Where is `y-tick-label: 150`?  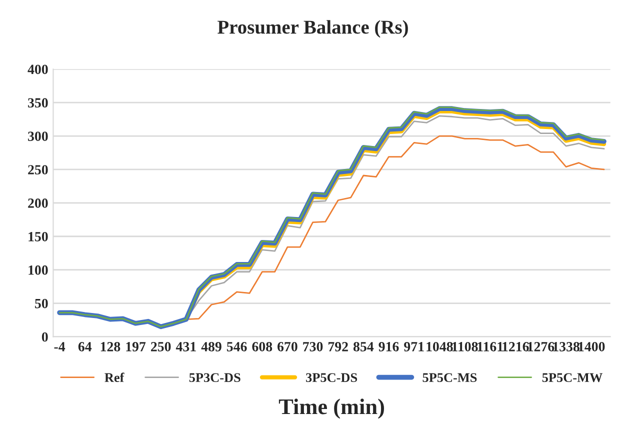
y-tick-label: 150 is located at coordinates (38, 237).